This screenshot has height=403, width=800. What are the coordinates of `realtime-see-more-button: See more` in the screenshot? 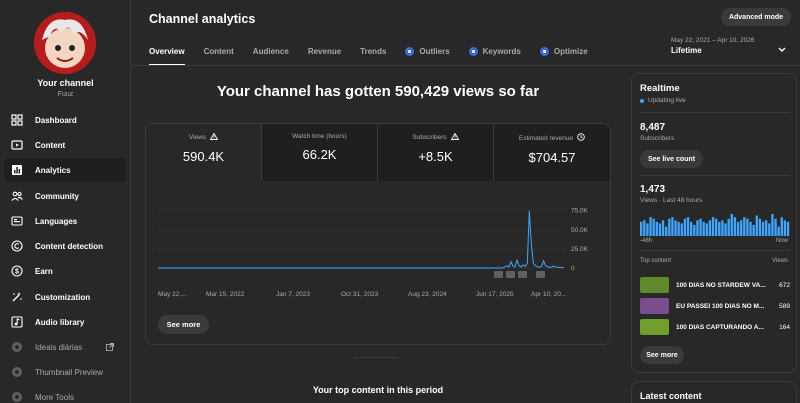 It's located at (662, 355).